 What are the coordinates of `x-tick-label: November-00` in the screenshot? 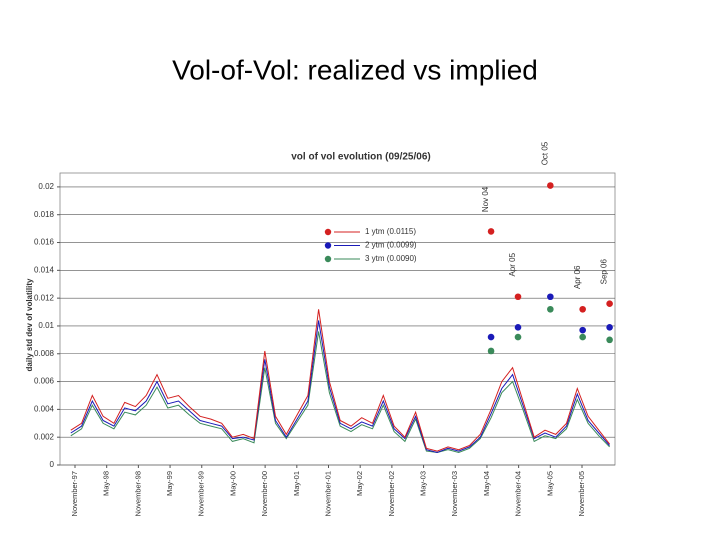 It's located at (264, 493).